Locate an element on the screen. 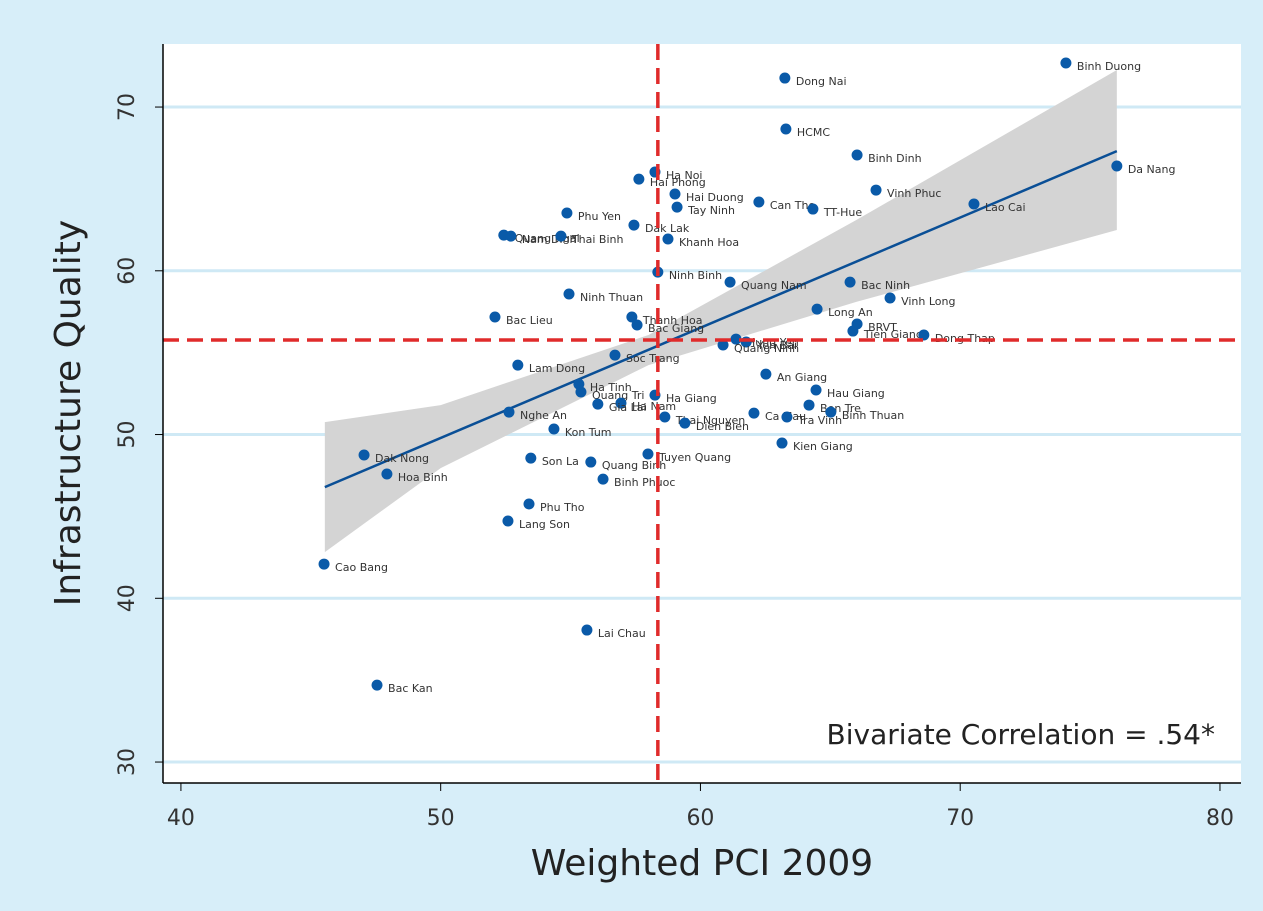 This screenshot has height=911, width=1263. point-label: Ninh Binh is located at coordinates (695, 275).